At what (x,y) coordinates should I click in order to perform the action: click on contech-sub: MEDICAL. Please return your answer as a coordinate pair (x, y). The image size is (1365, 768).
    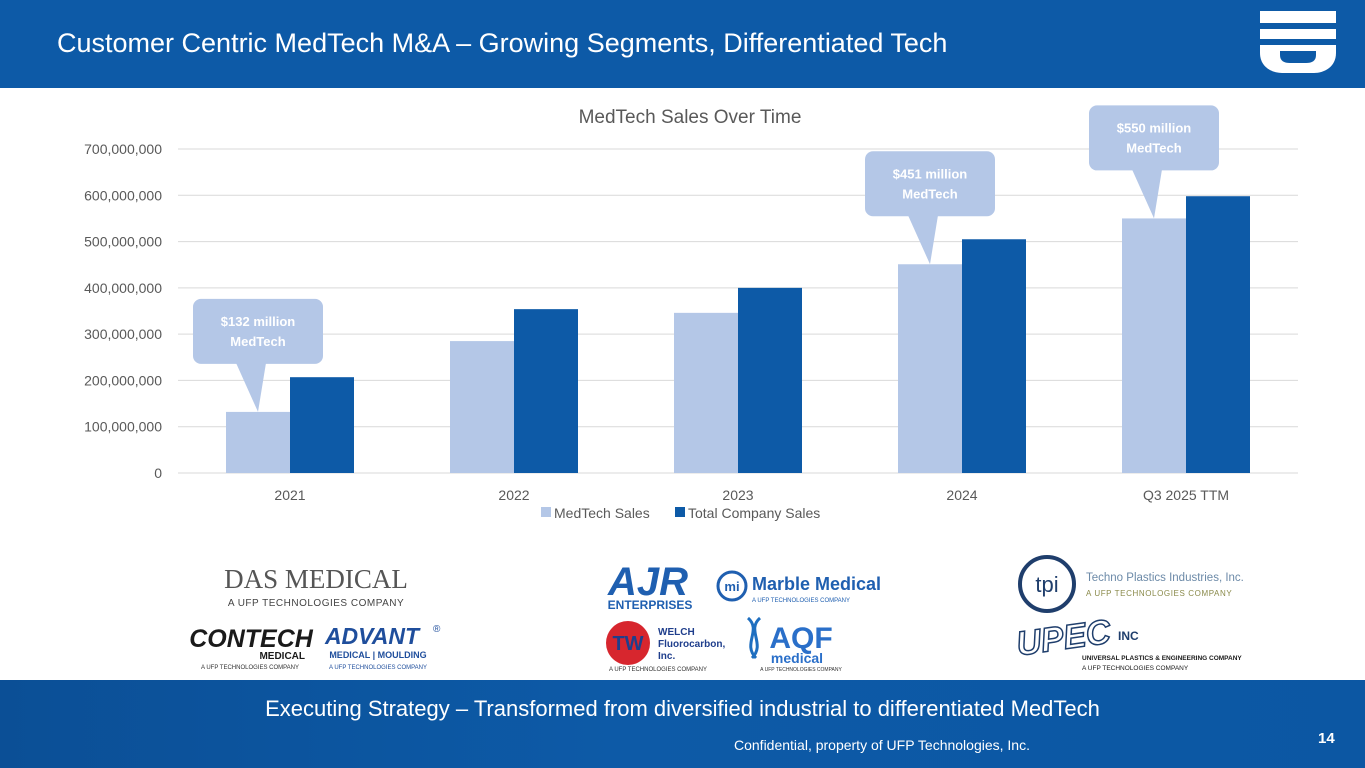
    Looking at the image, I should click on (282, 656).